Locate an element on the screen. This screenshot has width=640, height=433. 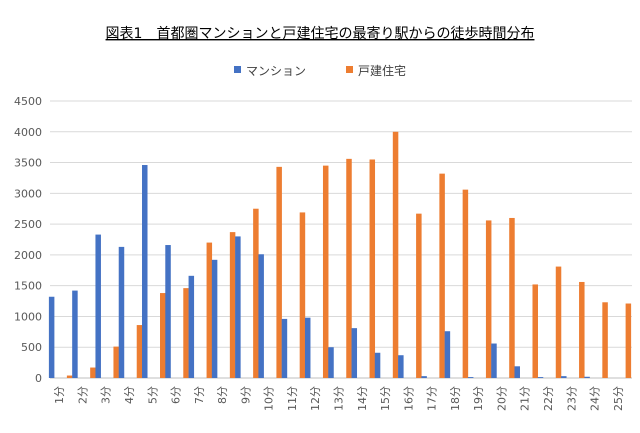
x-tick-label: 2分 is located at coordinates (82, 395).